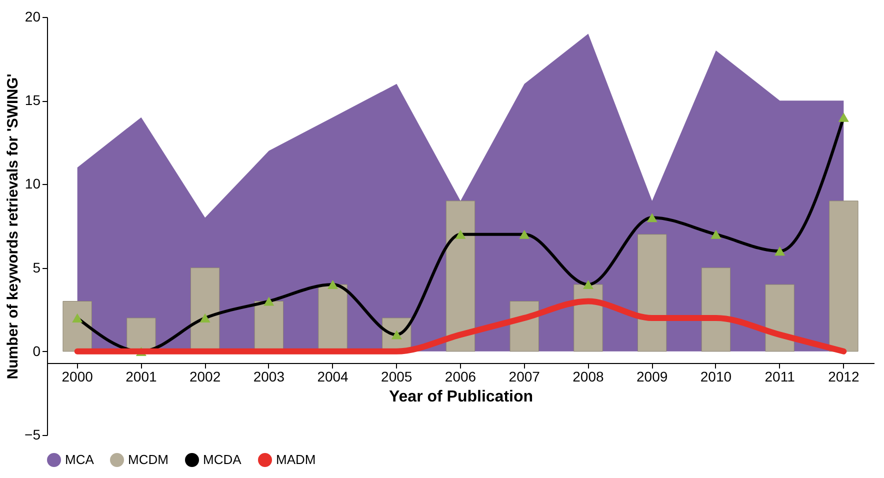 This screenshot has height=478, width=884. What do you see at coordinates (32, 100) in the screenshot?
I see `y-tick-label: 15` at bounding box center [32, 100].